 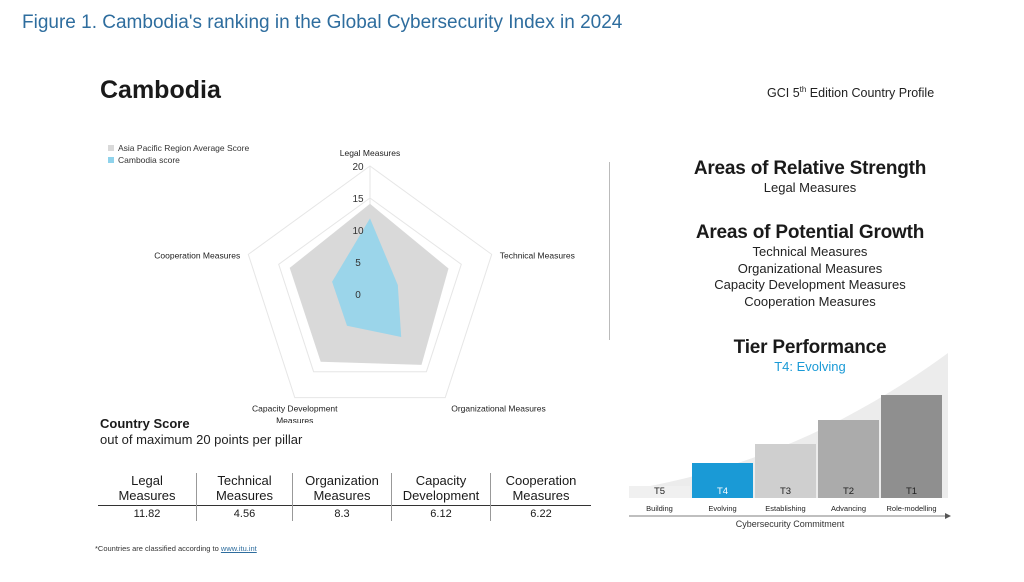 I want to click on growth-item: Capacity Development Measures, so click(x=810, y=284).